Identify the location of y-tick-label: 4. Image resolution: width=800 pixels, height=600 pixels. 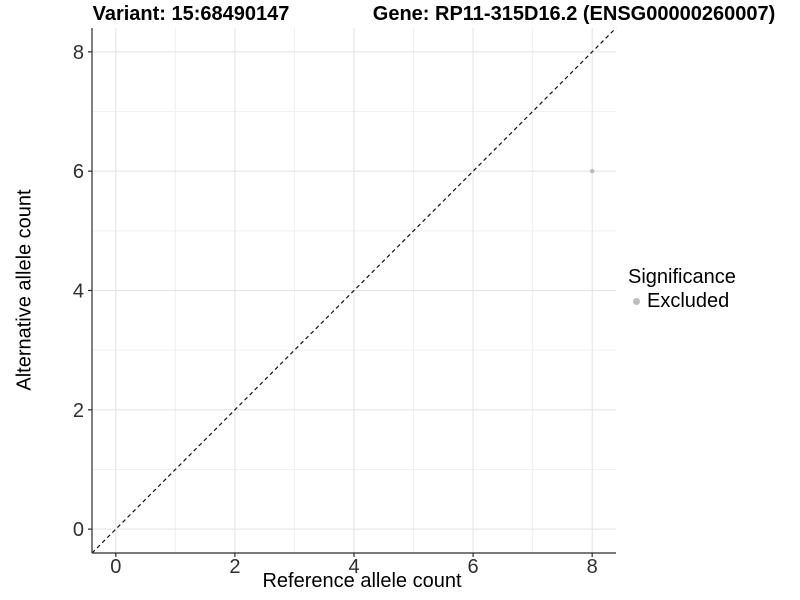
(78, 292).